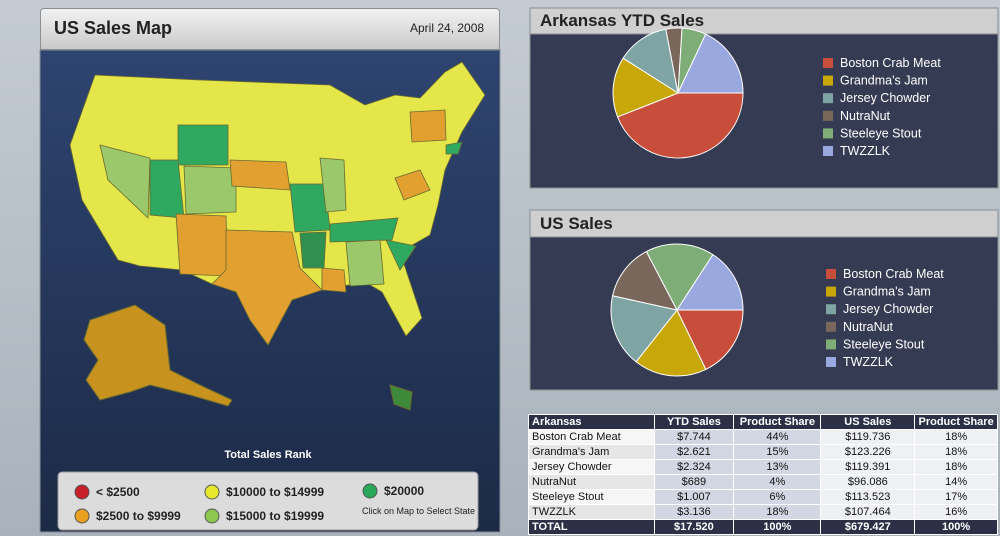 This screenshot has height=536, width=1000. I want to click on table-cell: $7.744, so click(694, 437).